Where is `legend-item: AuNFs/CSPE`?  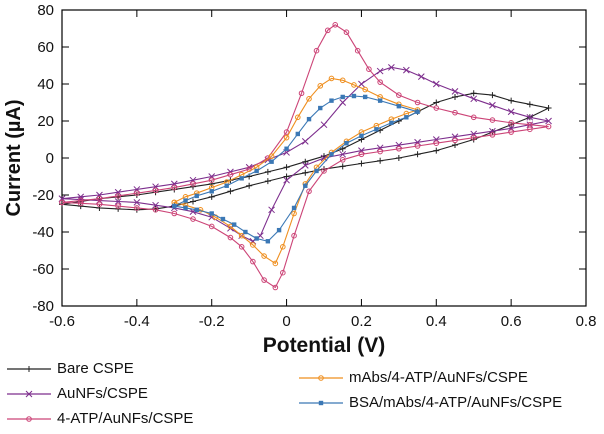 legend-item: AuNFs/CSPE is located at coordinates (152, 393).